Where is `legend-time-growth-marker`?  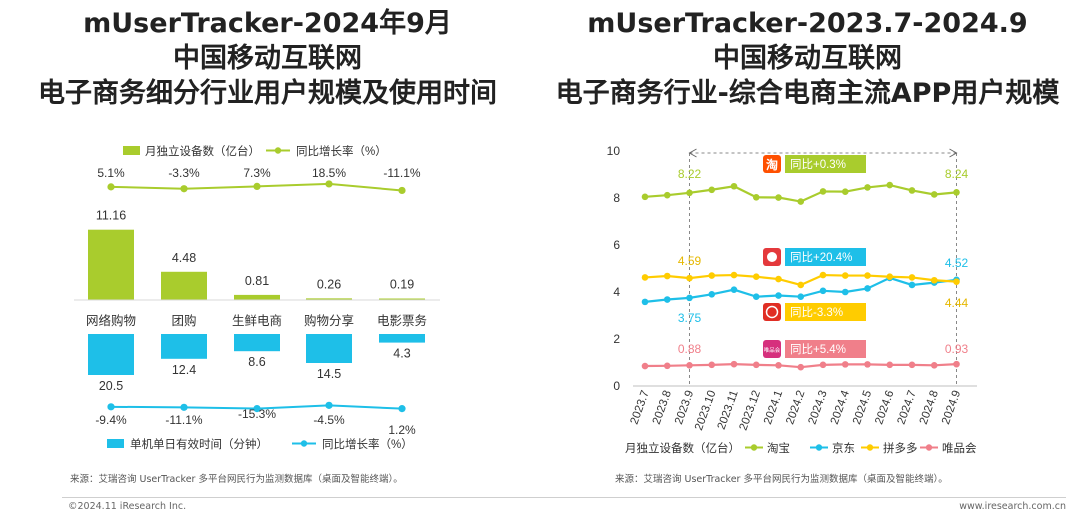 legend-time-growth-marker is located at coordinates (304, 443).